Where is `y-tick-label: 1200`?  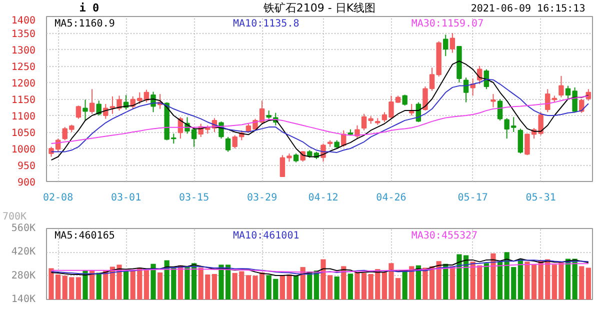
y-tick-label: 1200 is located at coordinates (23, 84).